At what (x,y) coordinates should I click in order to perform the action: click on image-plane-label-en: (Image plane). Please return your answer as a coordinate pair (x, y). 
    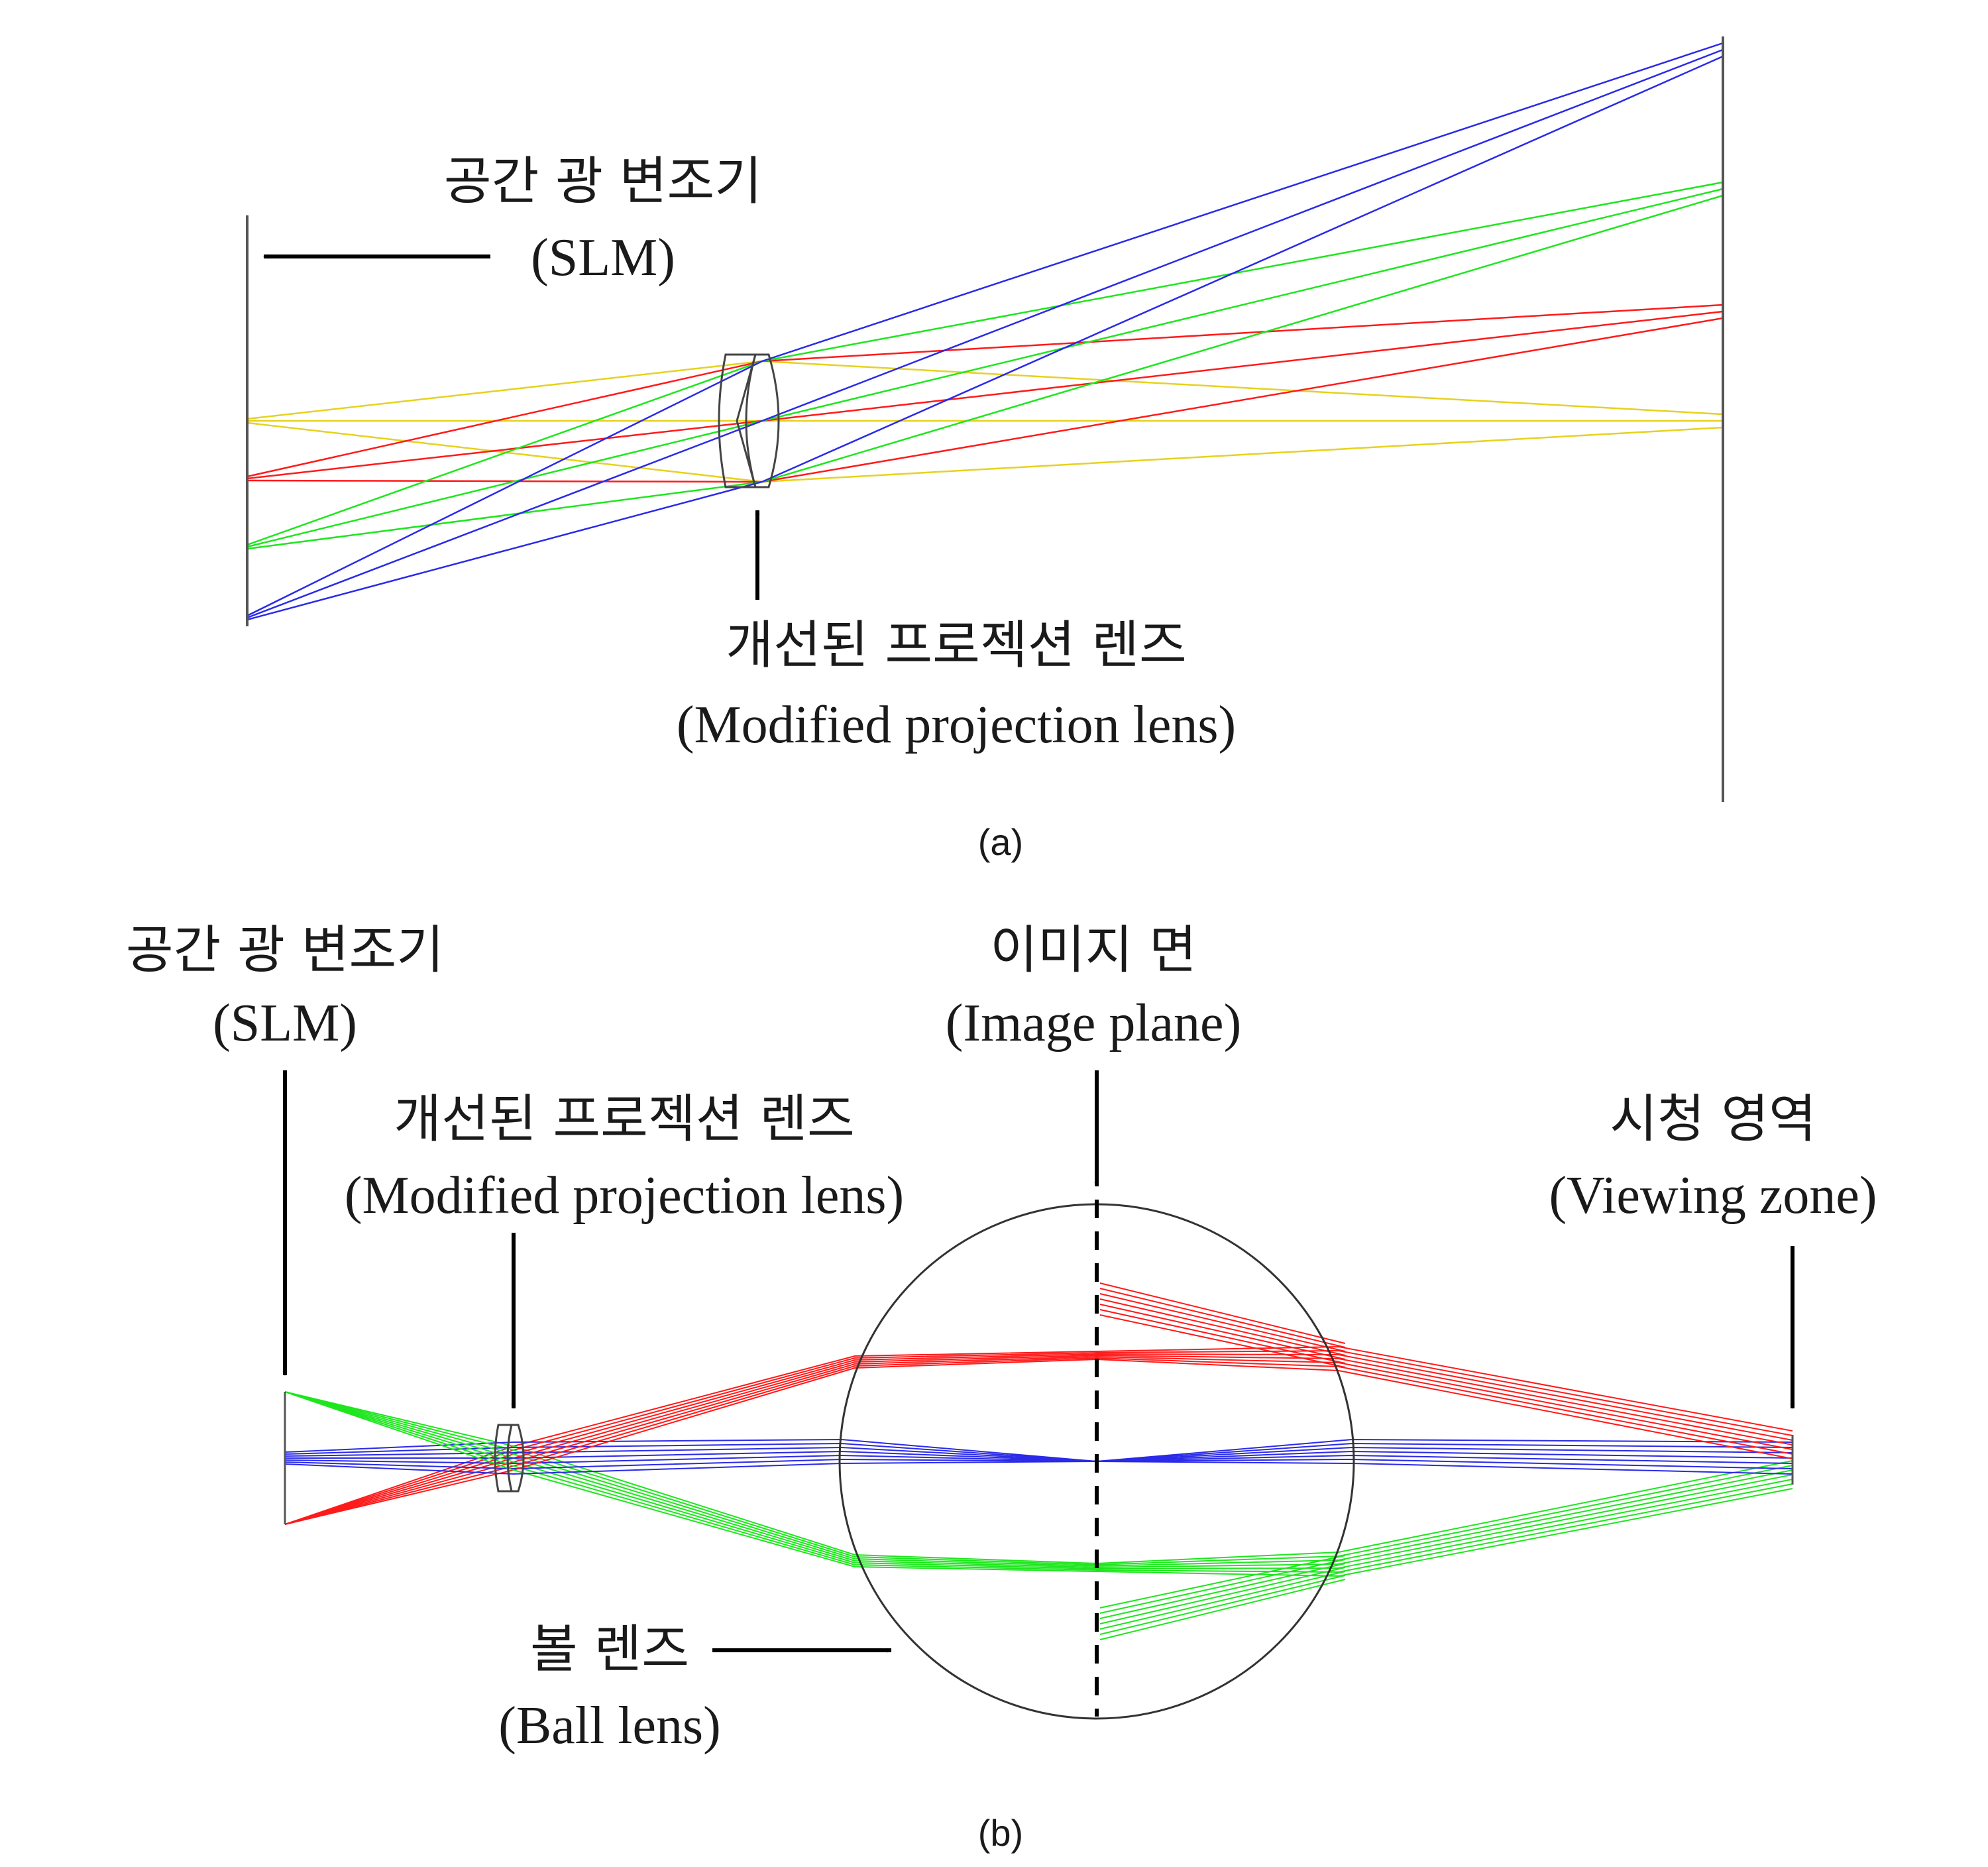
    Looking at the image, I should click on (1093, 1023).